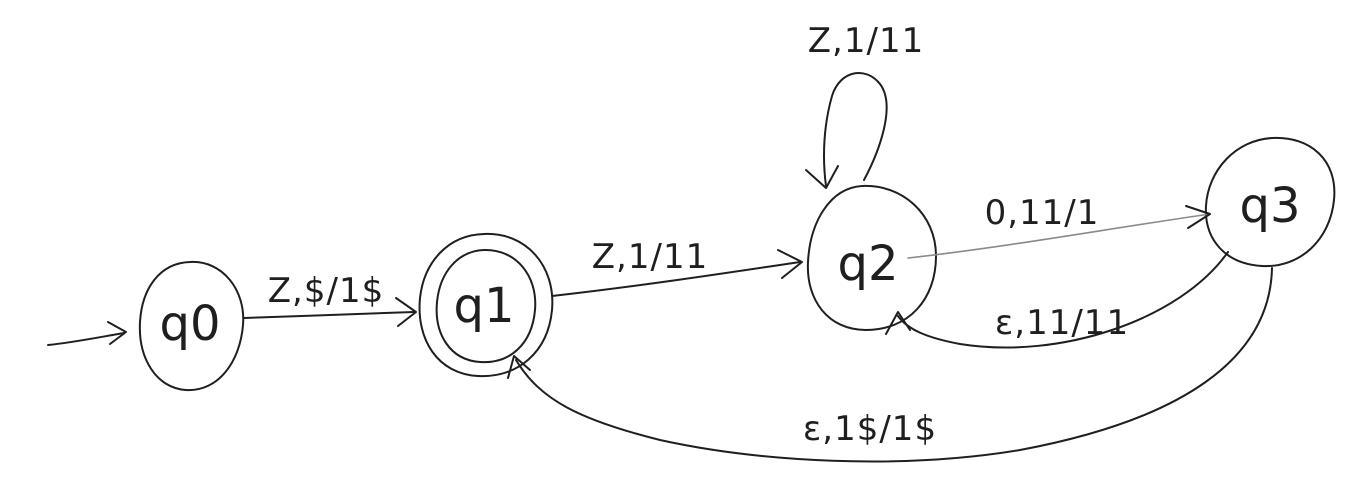 The image size is (1348, 486). Describe the element at coordinates (870, 429) in the screenshot. I see `transition-label-q3-q1: ε,1$/1$` at that location.